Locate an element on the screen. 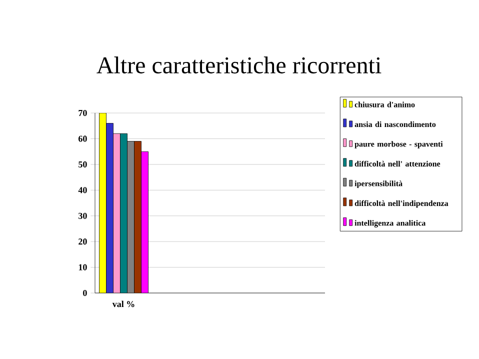 This screenshot has height=359, width=479. chart-title: Altre caratteristiche ricorrenti is located at coordinates (239, 65).